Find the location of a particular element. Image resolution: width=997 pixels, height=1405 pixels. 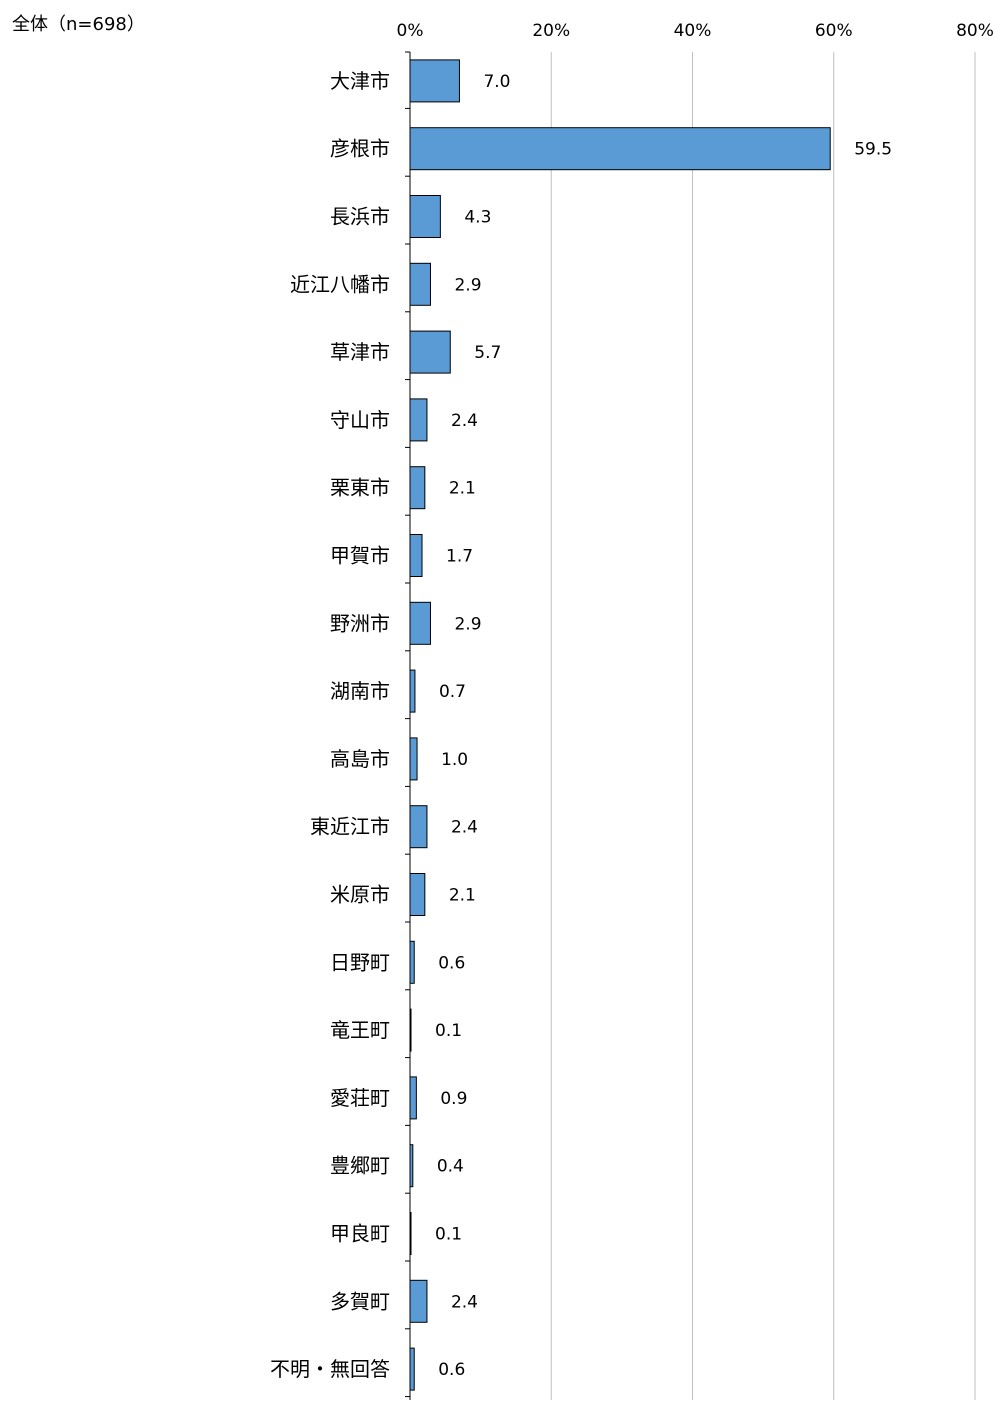

category-label: 甲良町 is located at coordinates (360, 1234).